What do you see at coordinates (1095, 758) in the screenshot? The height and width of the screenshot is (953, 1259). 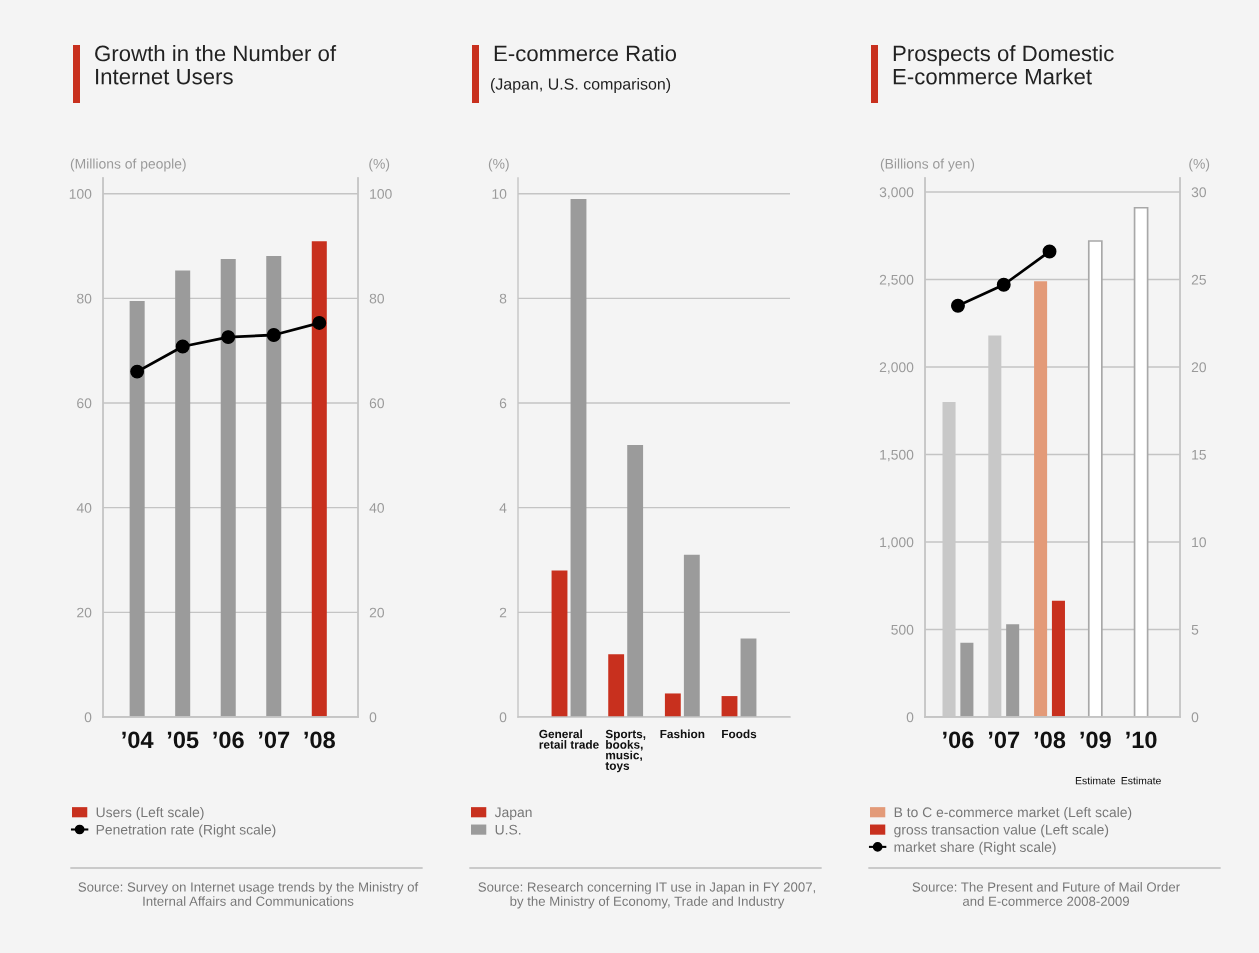 I see `category-label: ’09 Estimate` at bounding box center [1095, 758].